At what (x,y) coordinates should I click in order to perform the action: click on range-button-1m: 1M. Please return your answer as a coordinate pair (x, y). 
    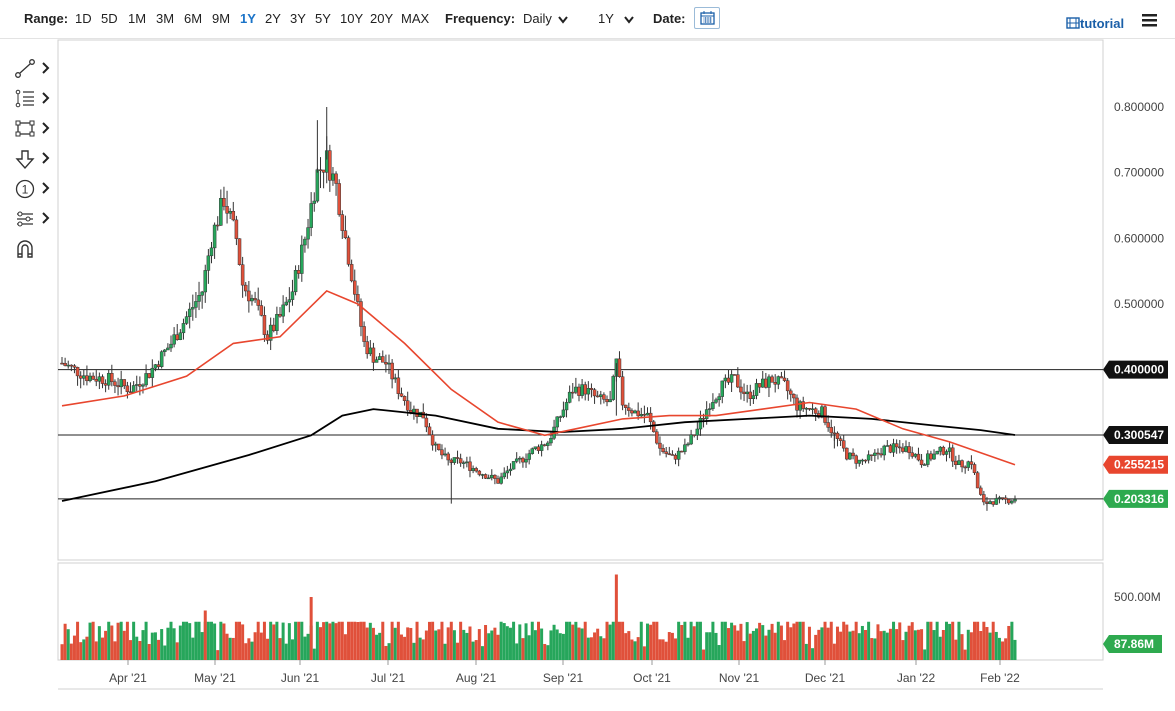
    Looking at the image, I should click on (137, 18).